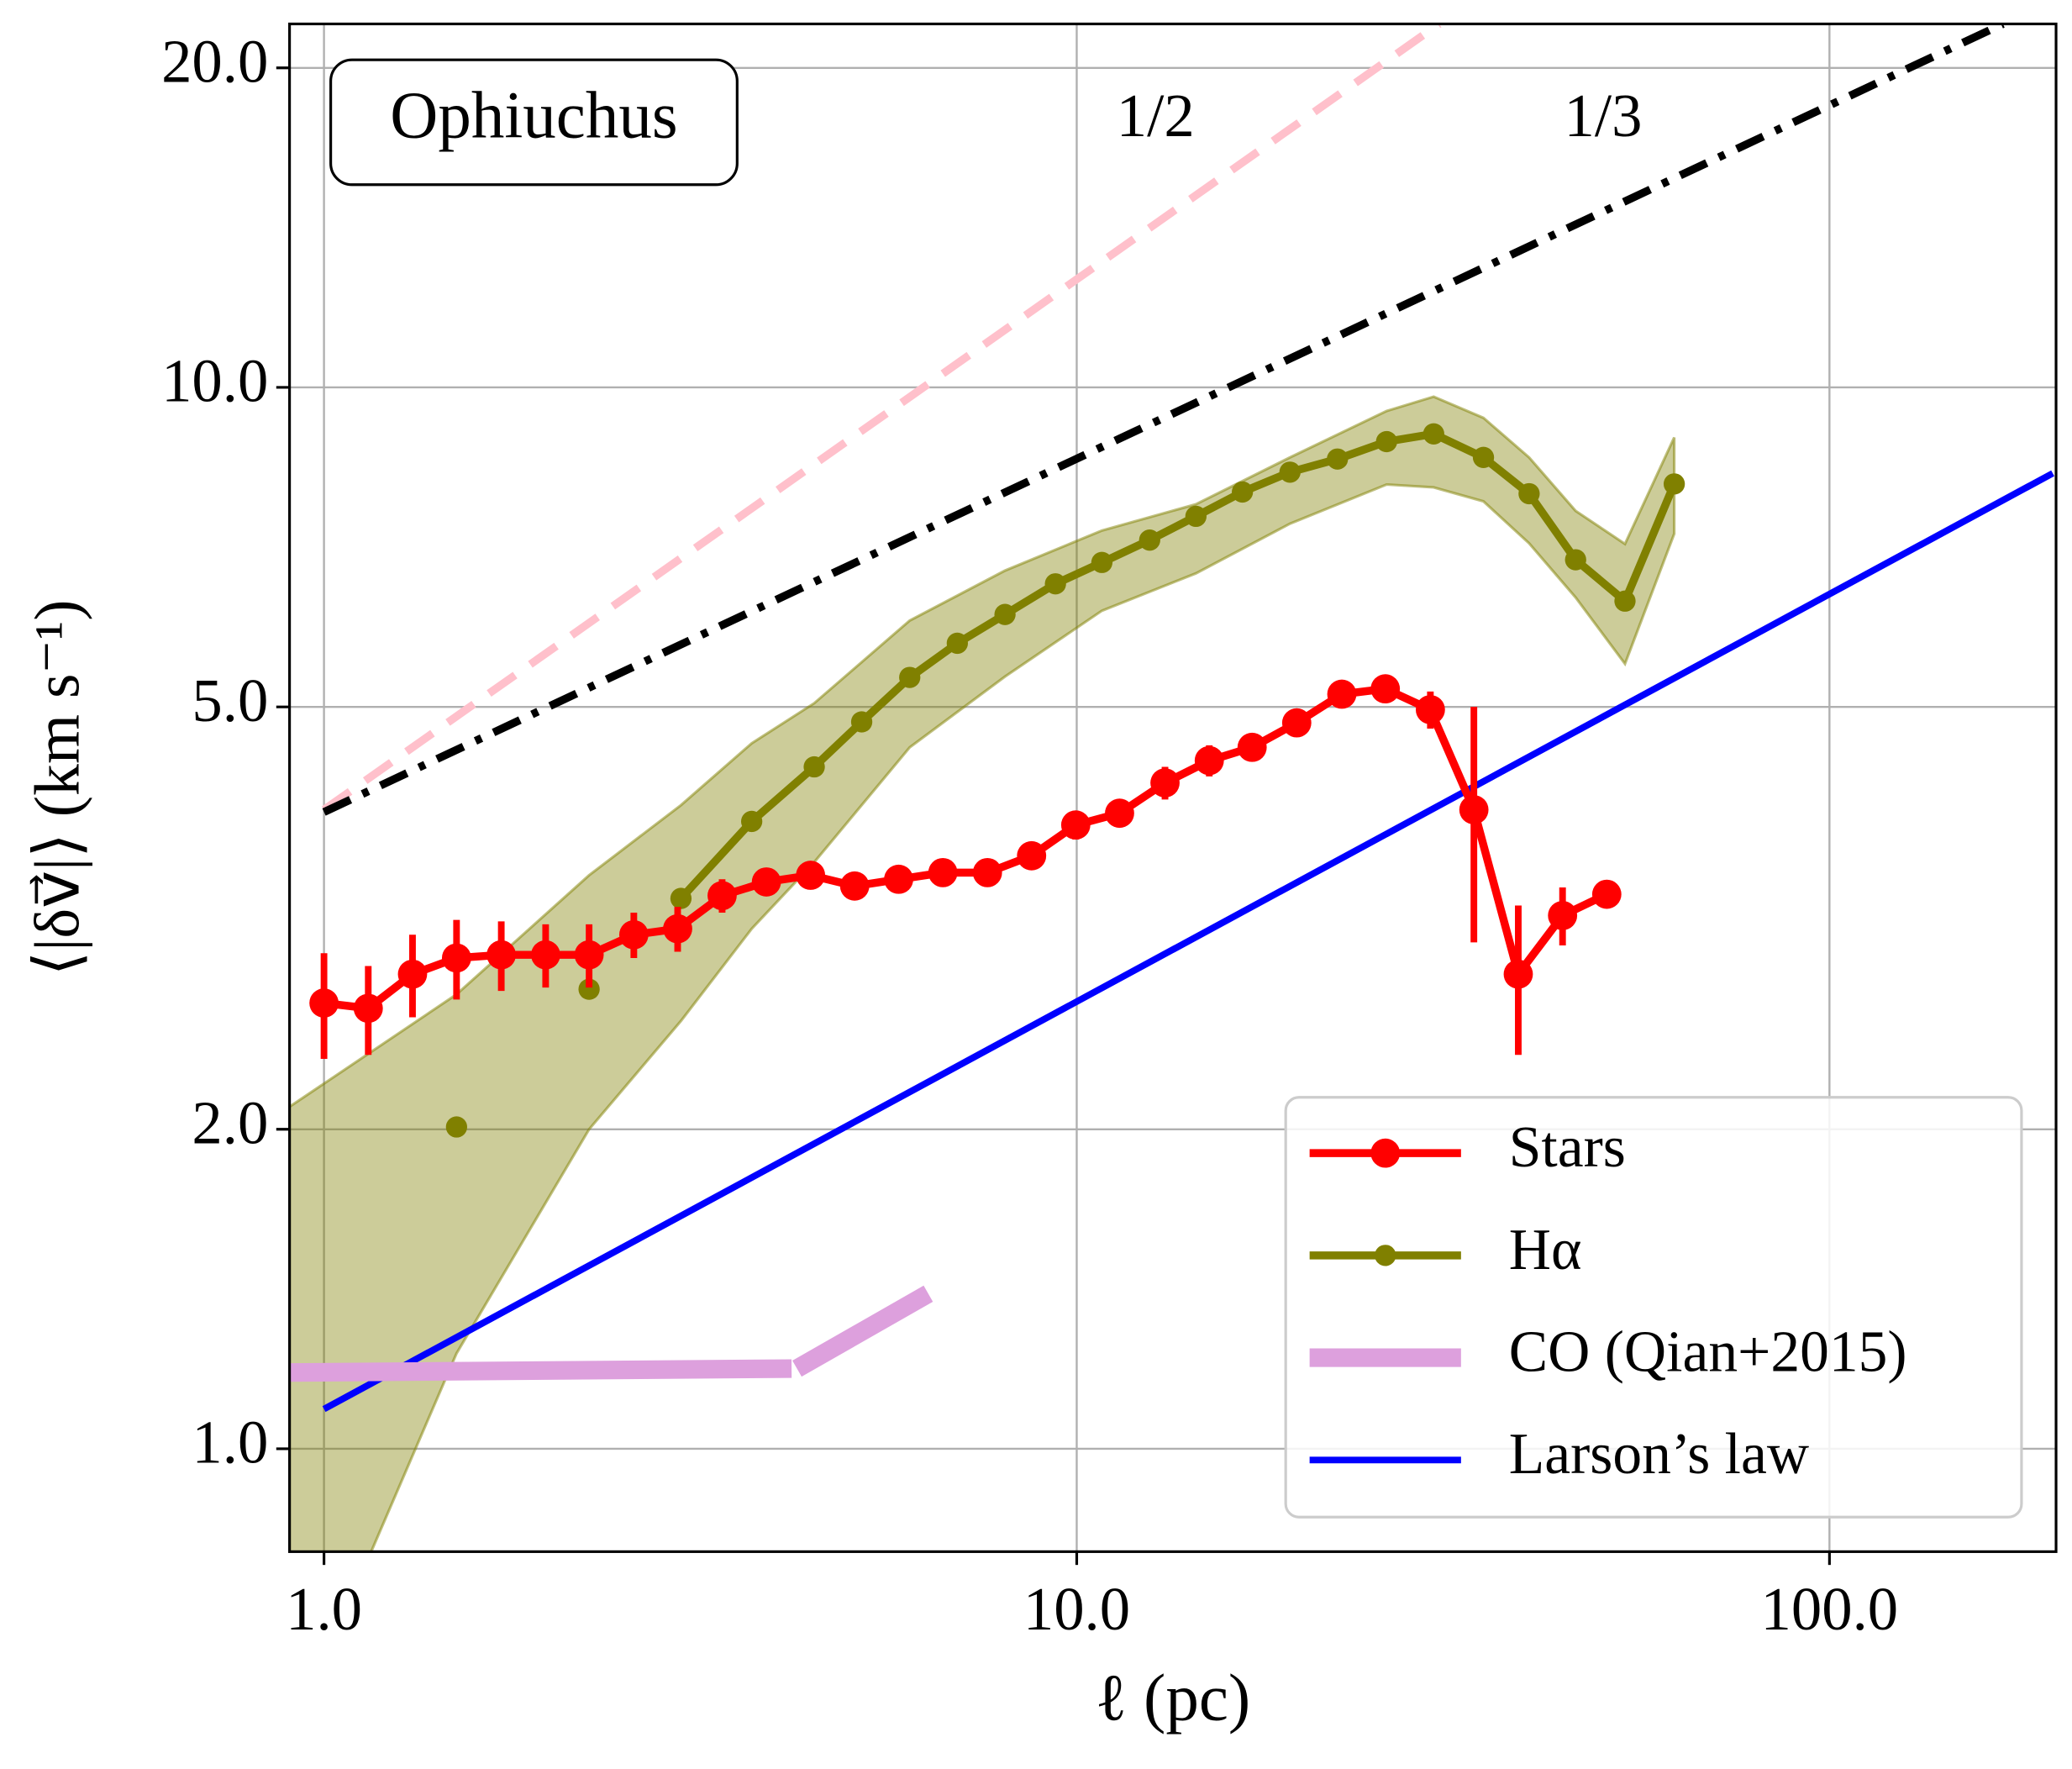 The height and width of the screenshot is (1769, 2072). I want to click on y-tick-label: 1.0, so click(230, 1442).